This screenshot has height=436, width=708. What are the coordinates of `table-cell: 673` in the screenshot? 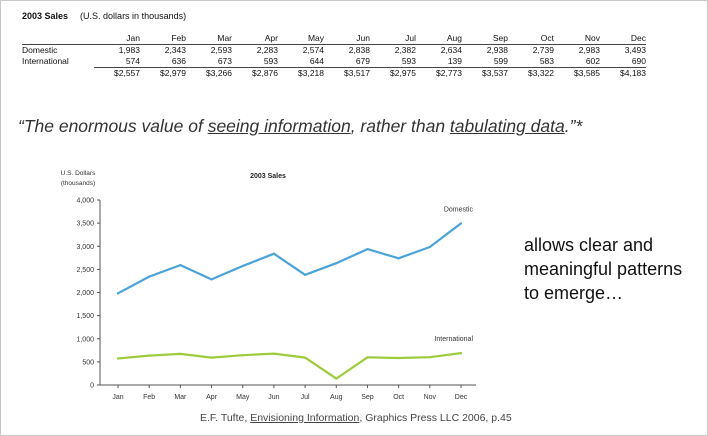 It's located at (224, 61).